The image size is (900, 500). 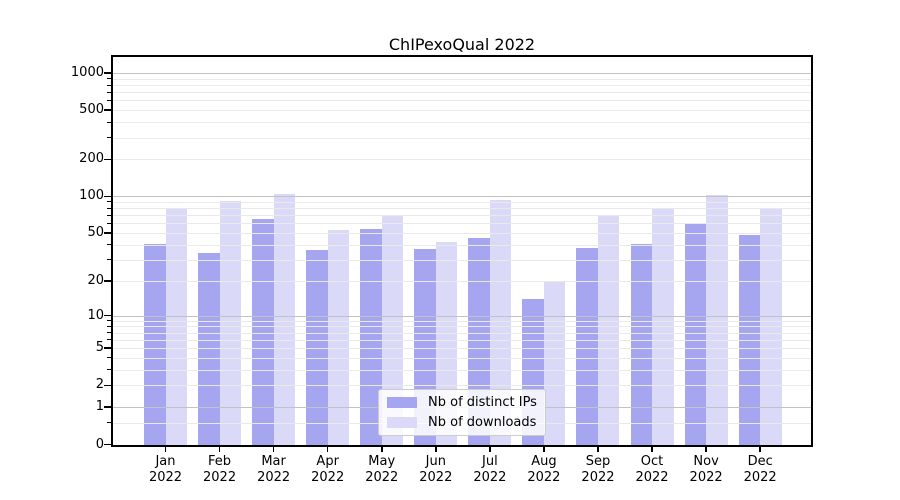 I want to click on legend: Nb of distinct IPs Nb of downloads, so click(x=462, y=412).